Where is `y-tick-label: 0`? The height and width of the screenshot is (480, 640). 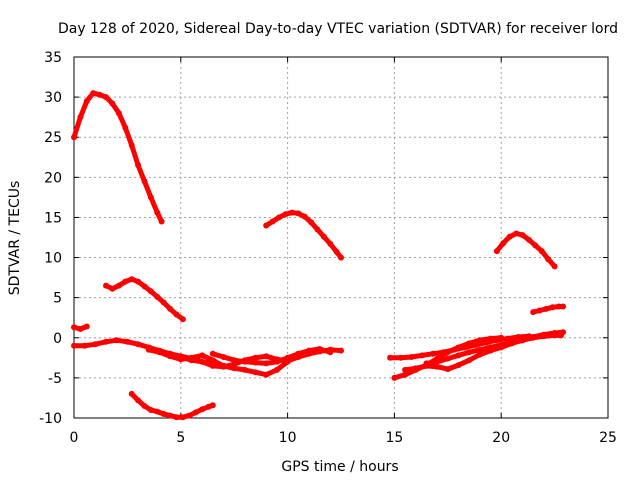 y-tick-label: 0 is located at coordinates (57, 339).